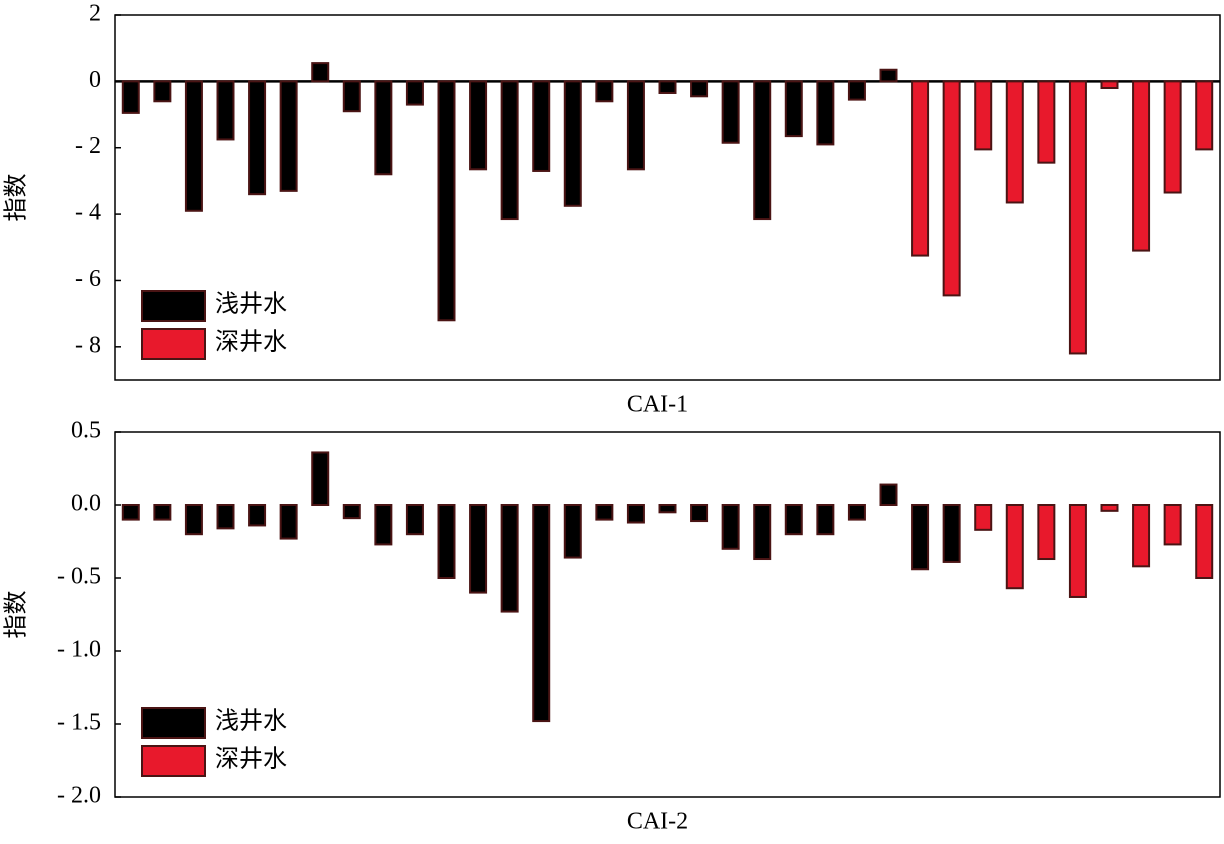  What do you see at coordinates (95, 14) in the screenshot?
I see `y-tick-label: 2` at bounding box center [95, 14].